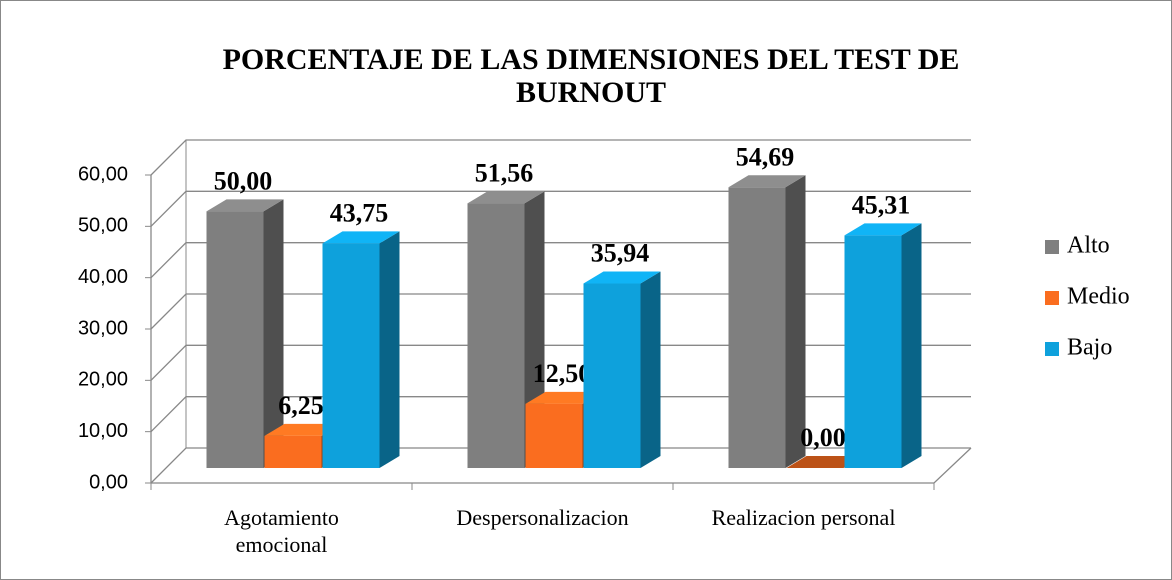 This screenshot has height=580, width=1172. Describe the element at coordinates (103, 277) in the screenshot. I see `y-tick-label: 40,00` at that location.